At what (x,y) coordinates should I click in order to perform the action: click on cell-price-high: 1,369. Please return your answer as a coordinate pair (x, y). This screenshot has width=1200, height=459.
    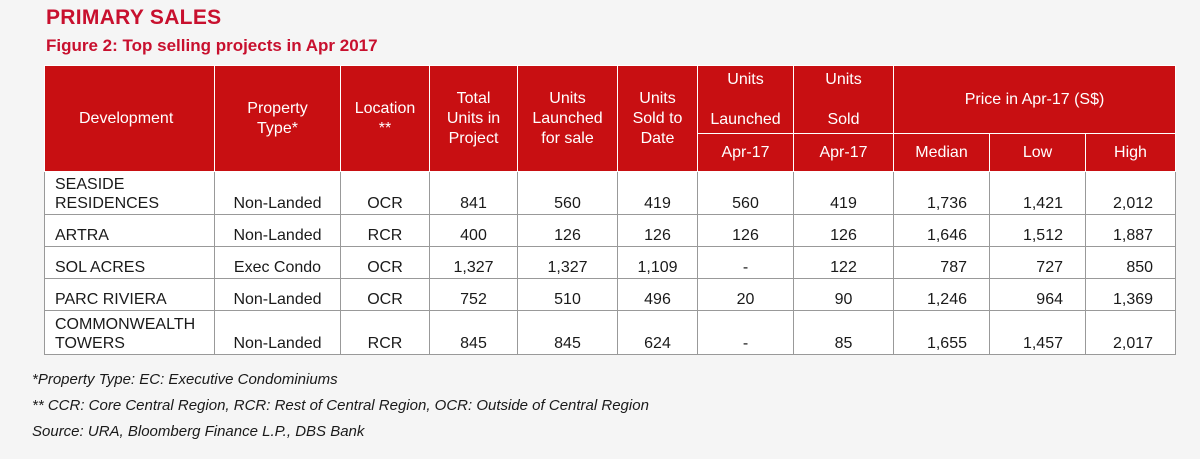
    Looking at the image, I should click on (1130, 294).